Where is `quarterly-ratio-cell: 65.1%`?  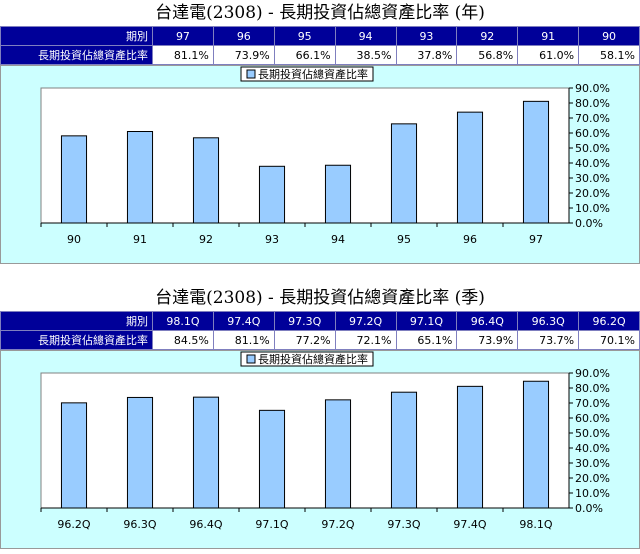 quarterly-ratio-cell: 65.1% is located at coordinates (426, 340).